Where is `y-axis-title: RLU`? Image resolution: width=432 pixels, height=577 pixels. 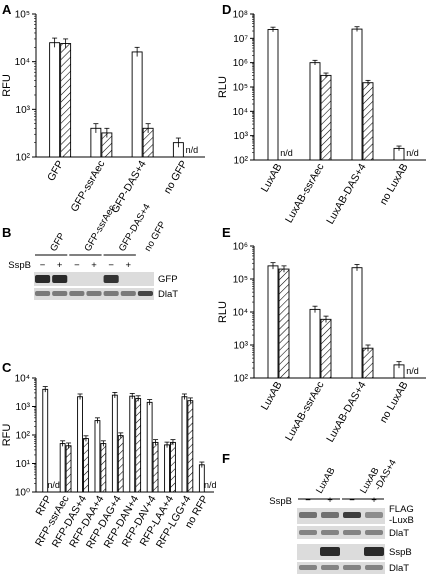
y-axis-title: RLU is located at coordinates (223, 312).